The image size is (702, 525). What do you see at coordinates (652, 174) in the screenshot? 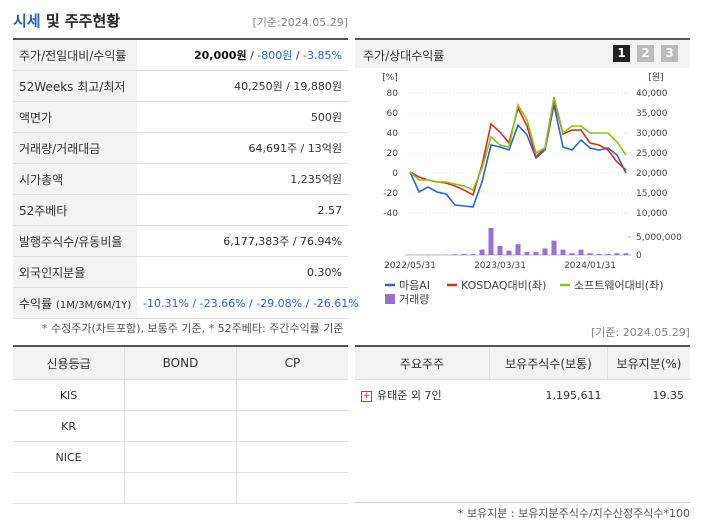
I see `tick-label: 20,000` at bounding box center [652, 174].